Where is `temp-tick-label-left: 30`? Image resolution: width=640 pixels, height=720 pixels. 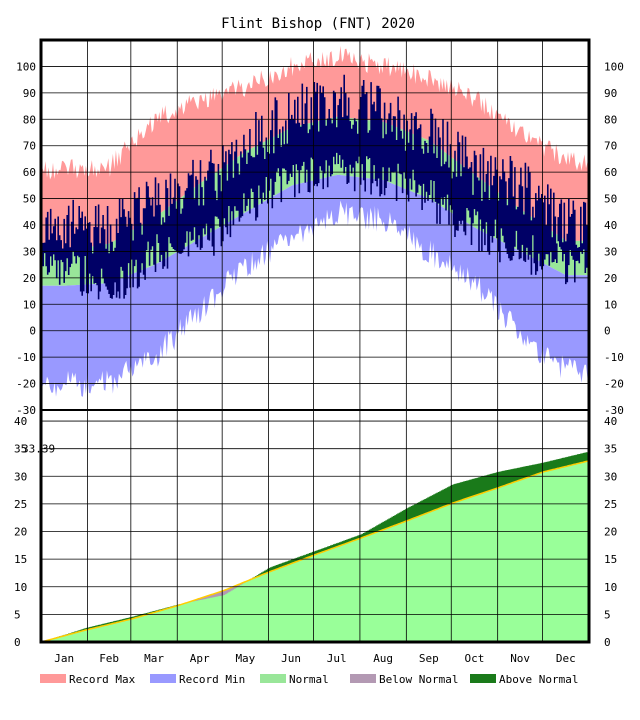
temp-tick-label-left: 30 is located at coordinates (29, 251).